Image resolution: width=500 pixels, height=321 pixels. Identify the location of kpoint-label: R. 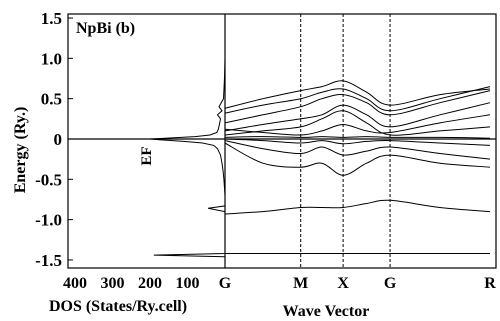
(490, 283).